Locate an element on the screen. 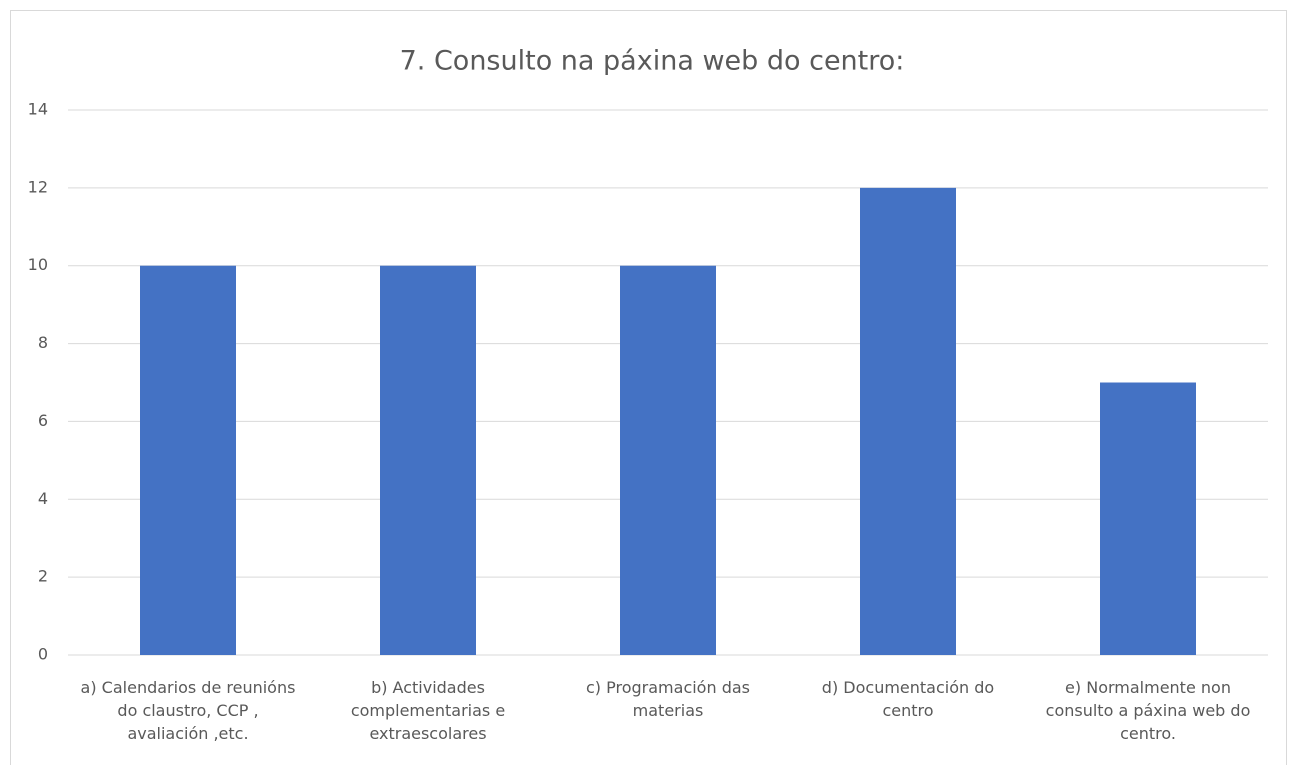 The height and width of the screenshot is (765, 1298). y-tick-label: 8 is located at coordinates (43, 342).